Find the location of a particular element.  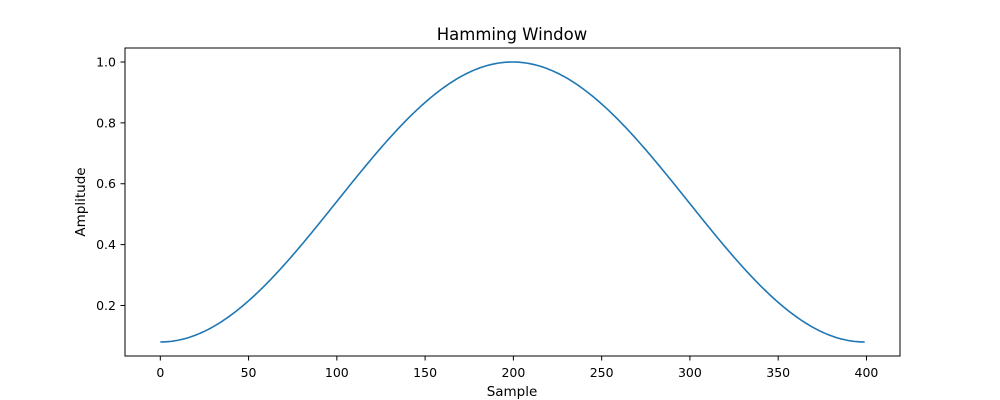

y-axis-label: Amplitude is located at coordinates (81, 201).